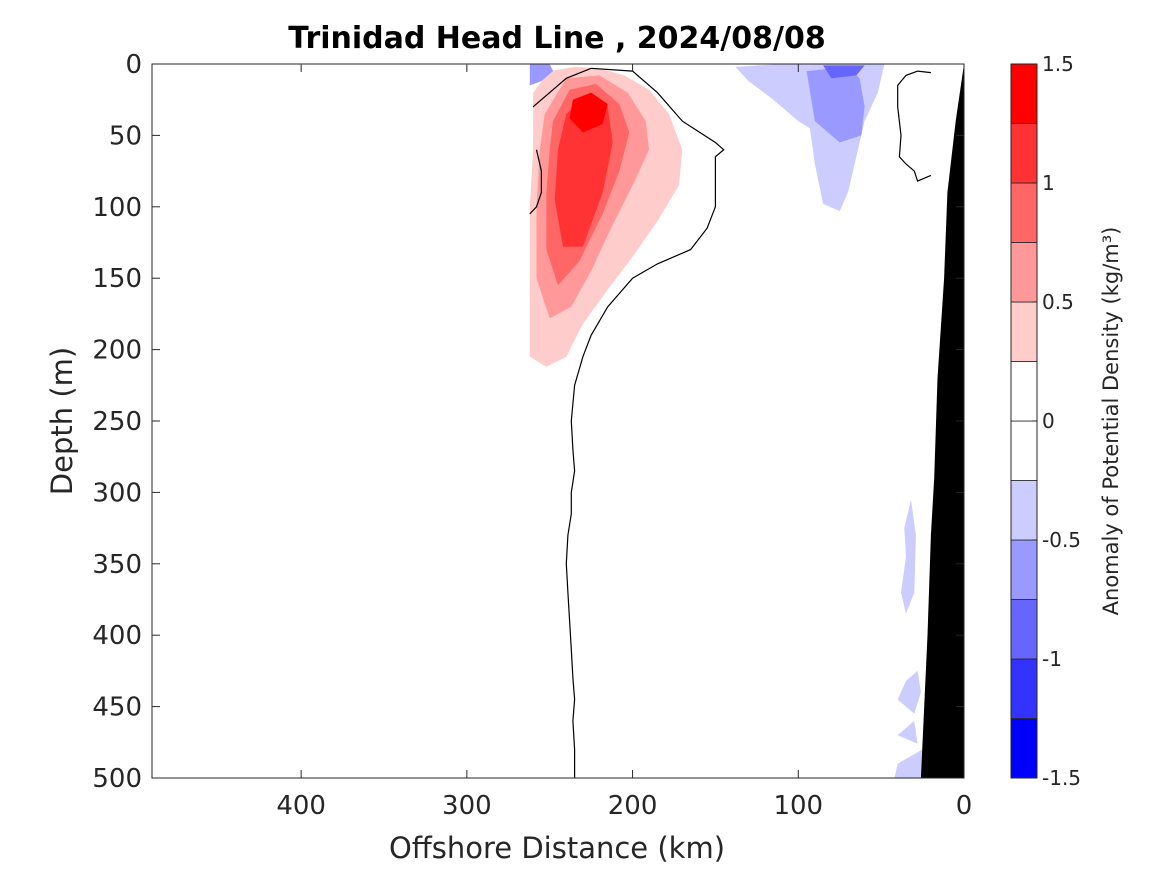  Describe the element at coordinates (1061, 778) in the screenshot. I see `colorbar-tick-label: -1.5` at that location.